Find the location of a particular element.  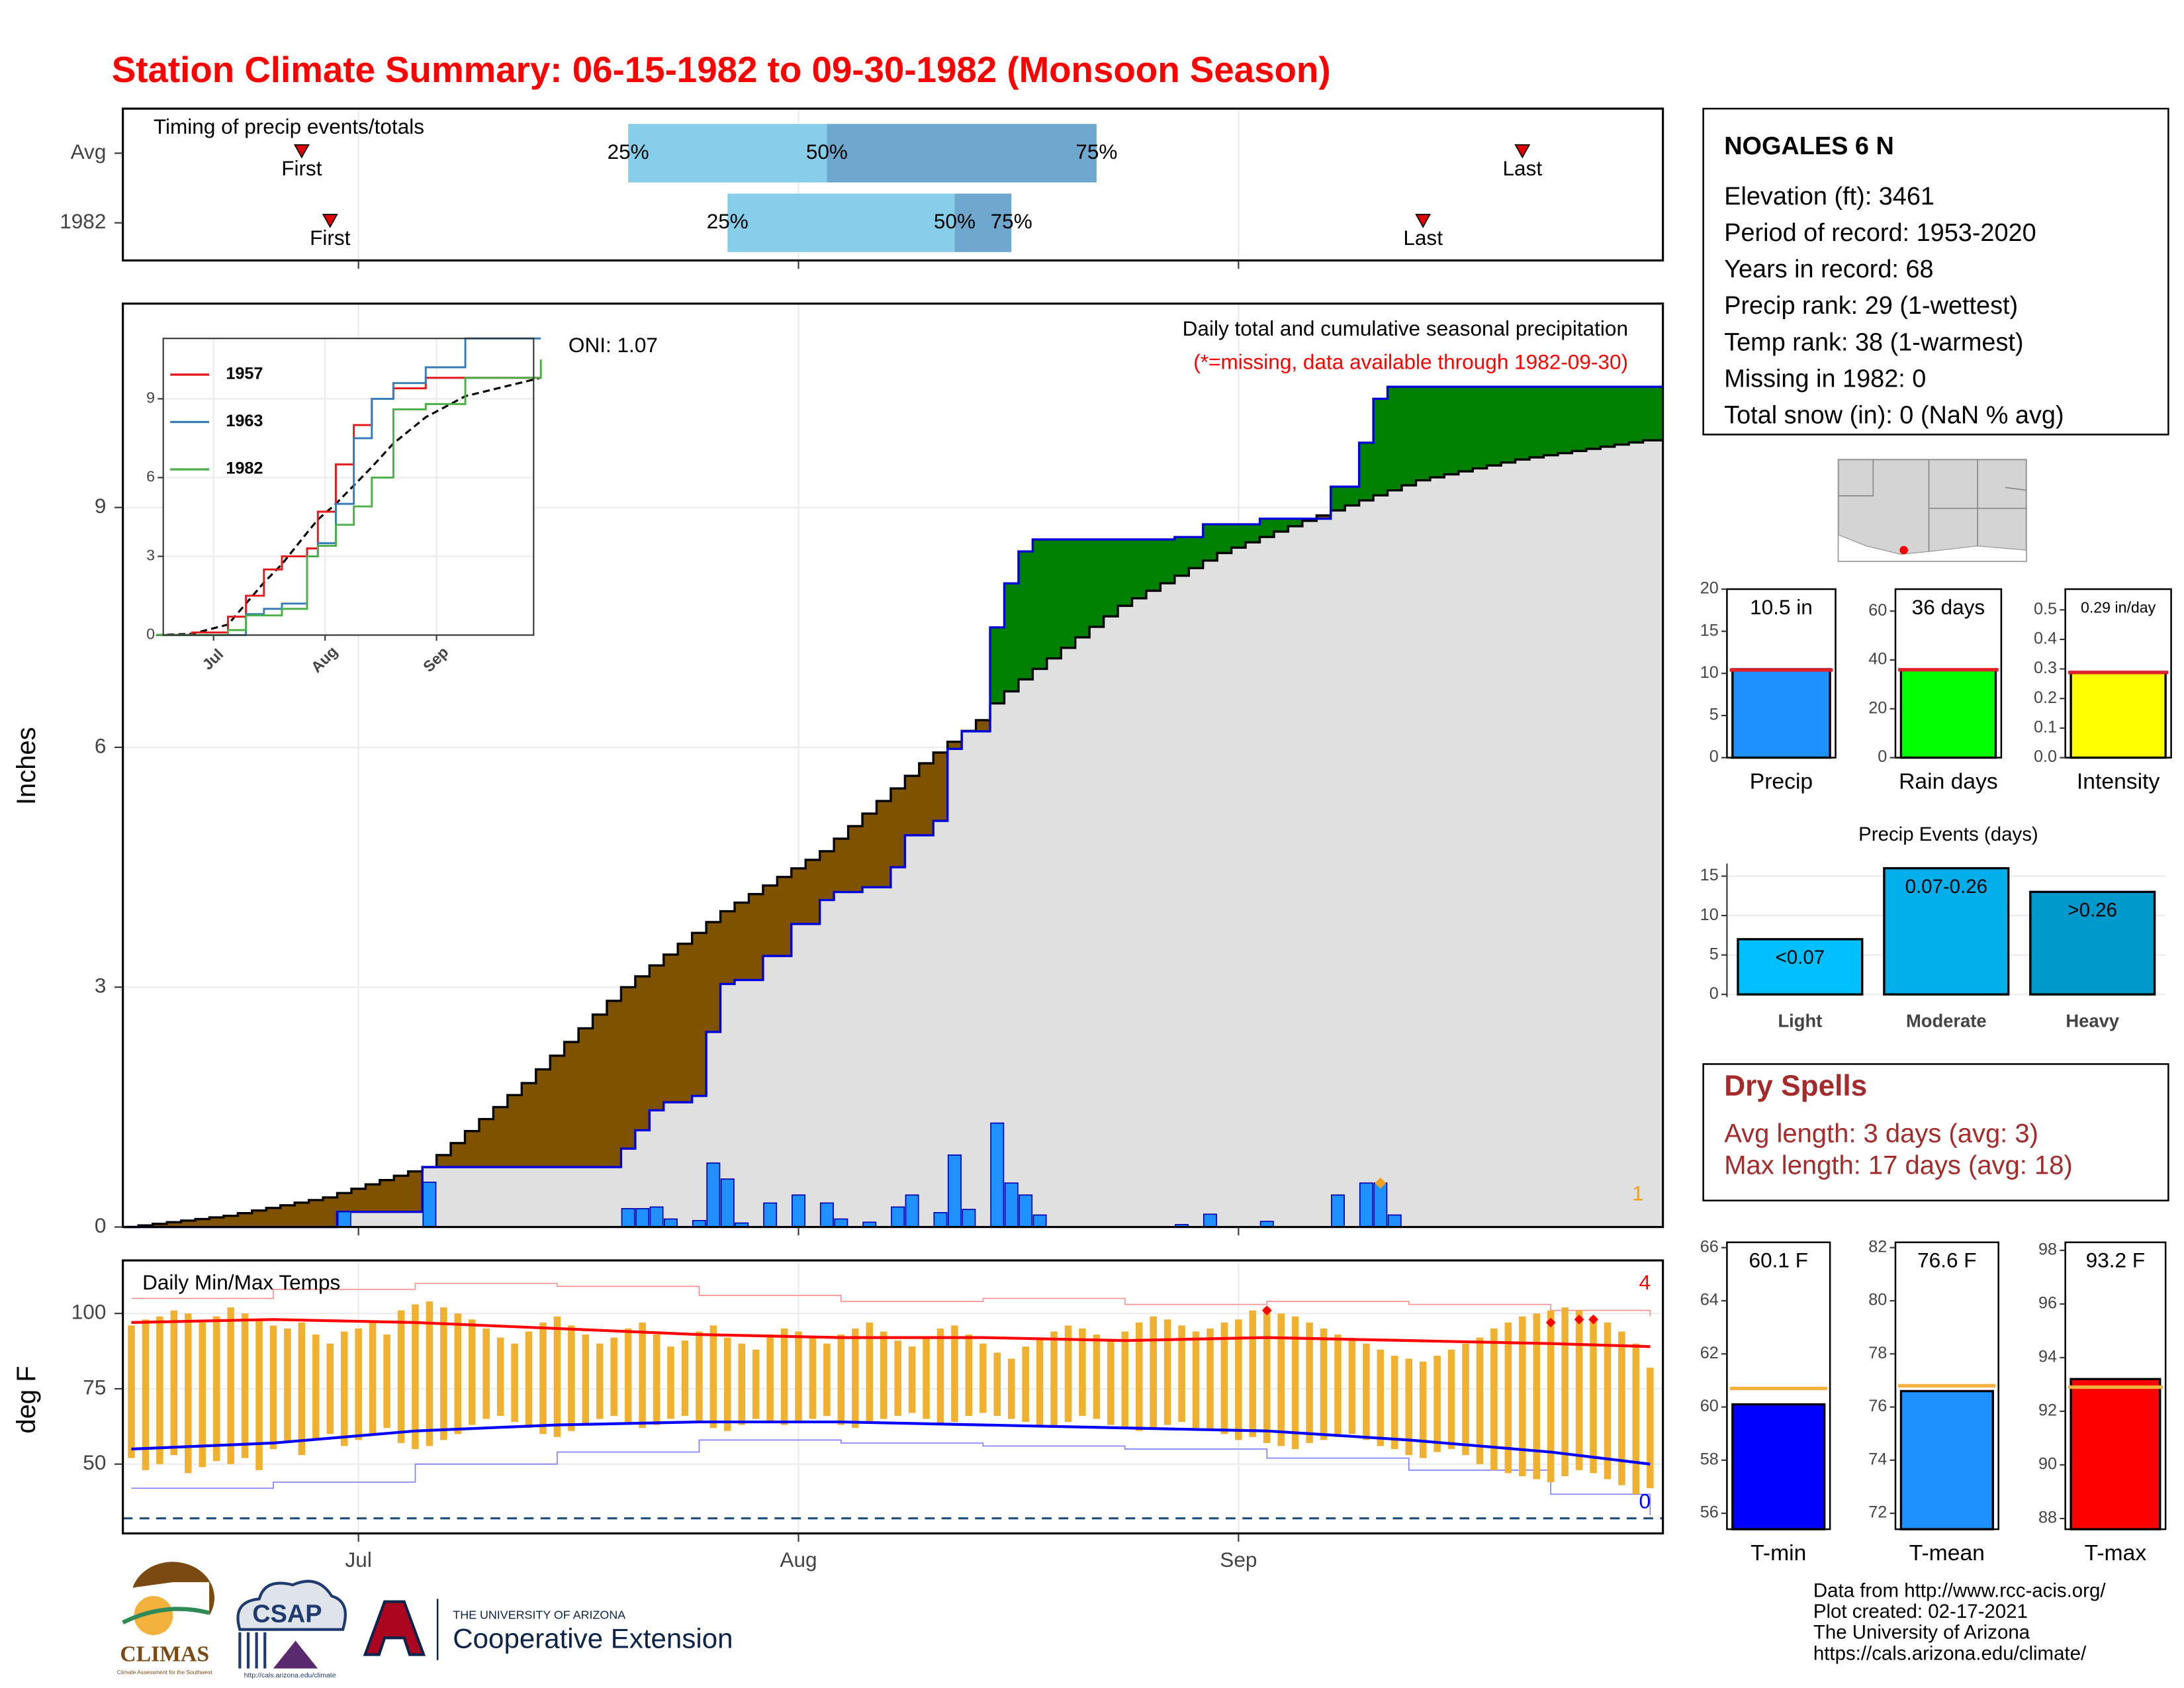

value-label: 10.5 in is located at coordinates (1781, 607).